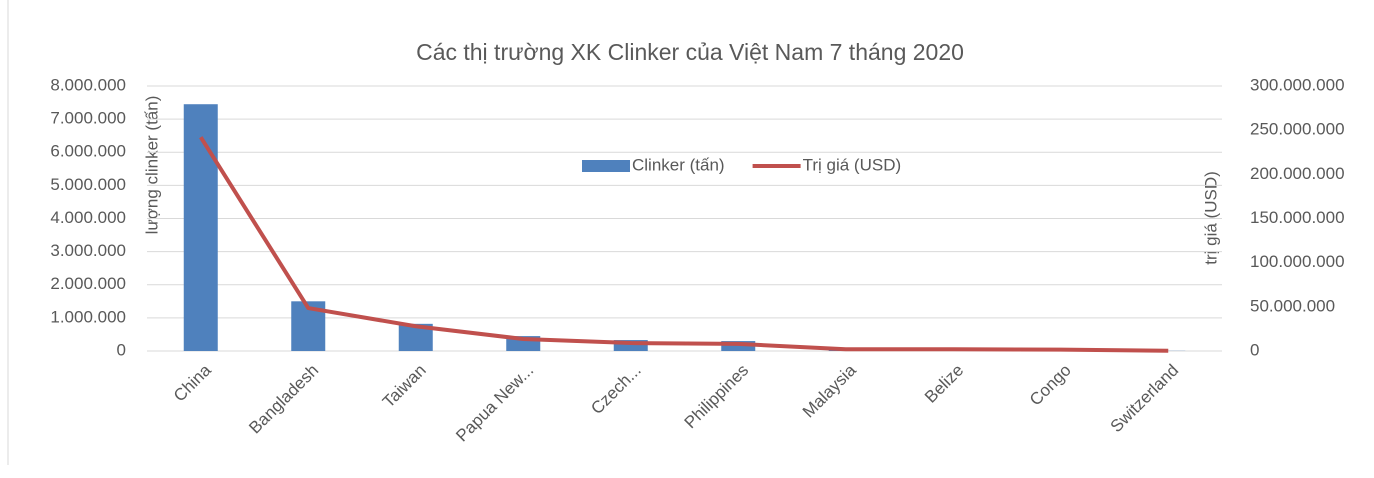 The width and height of the screenshot is (1374, 478). I want to click on y2-tick-label: 150.000.000, so click(1297, 217).